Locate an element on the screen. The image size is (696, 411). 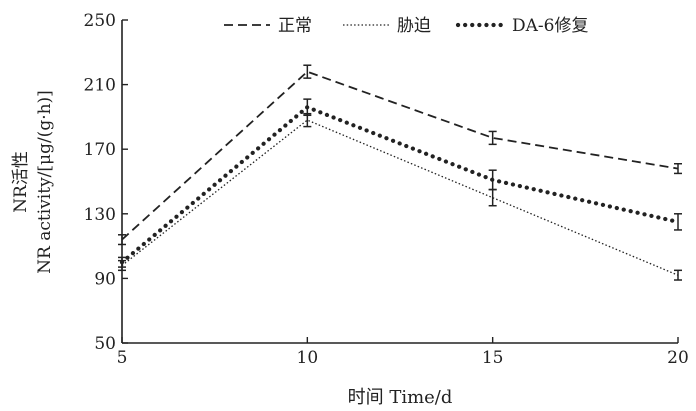
y-axis-label-line1: NR活性 is located at coordinates (21, 182).